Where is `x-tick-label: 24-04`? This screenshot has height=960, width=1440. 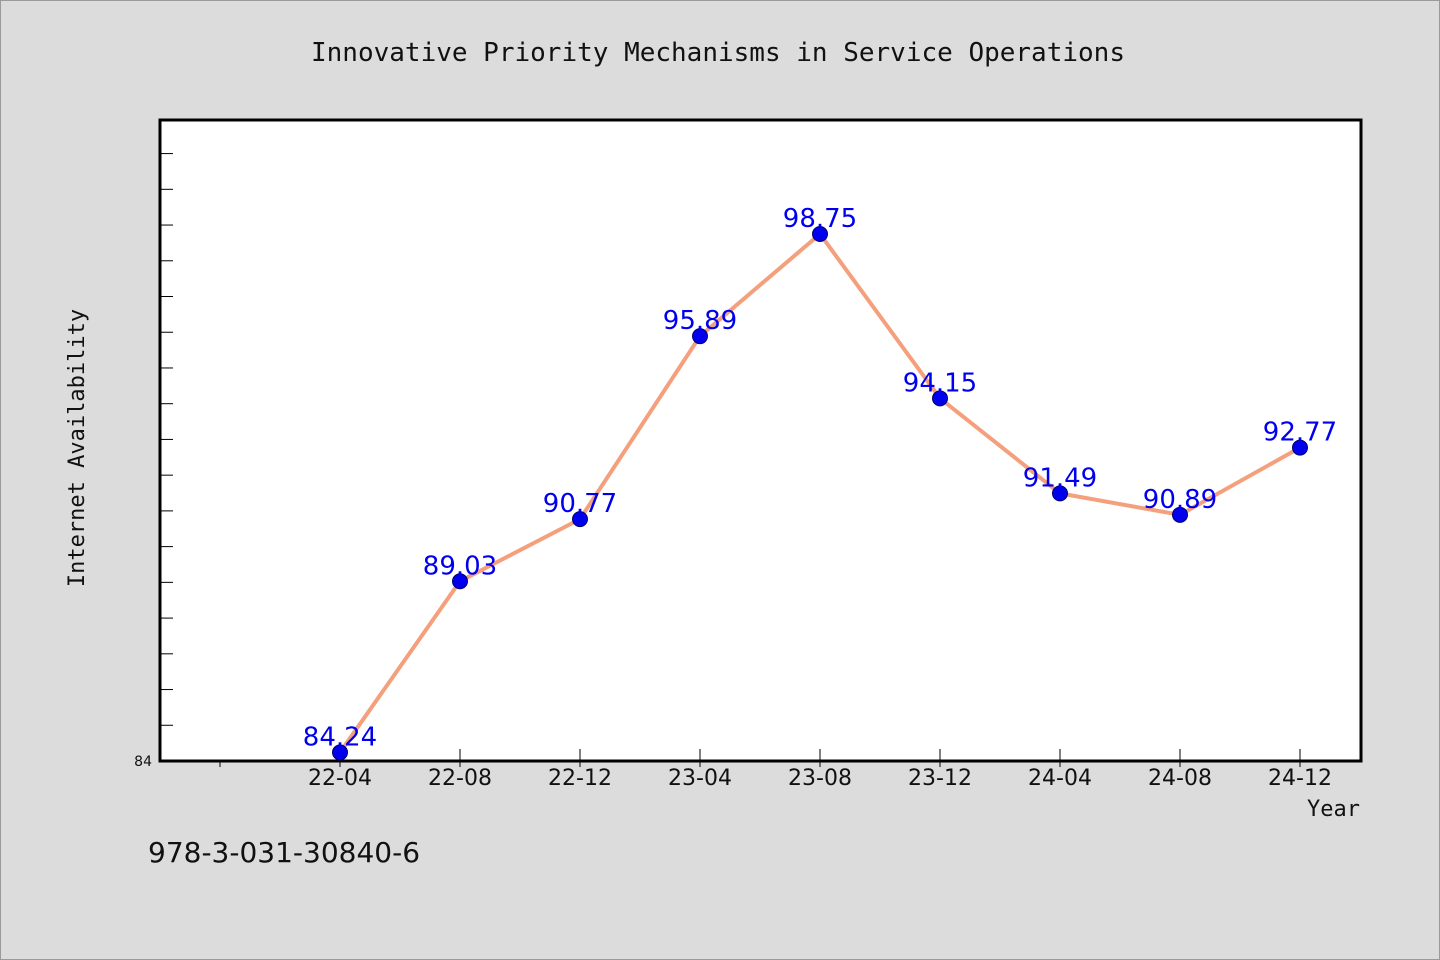 x-tick-label: 24-04 is located at coordinates (1060, 778).